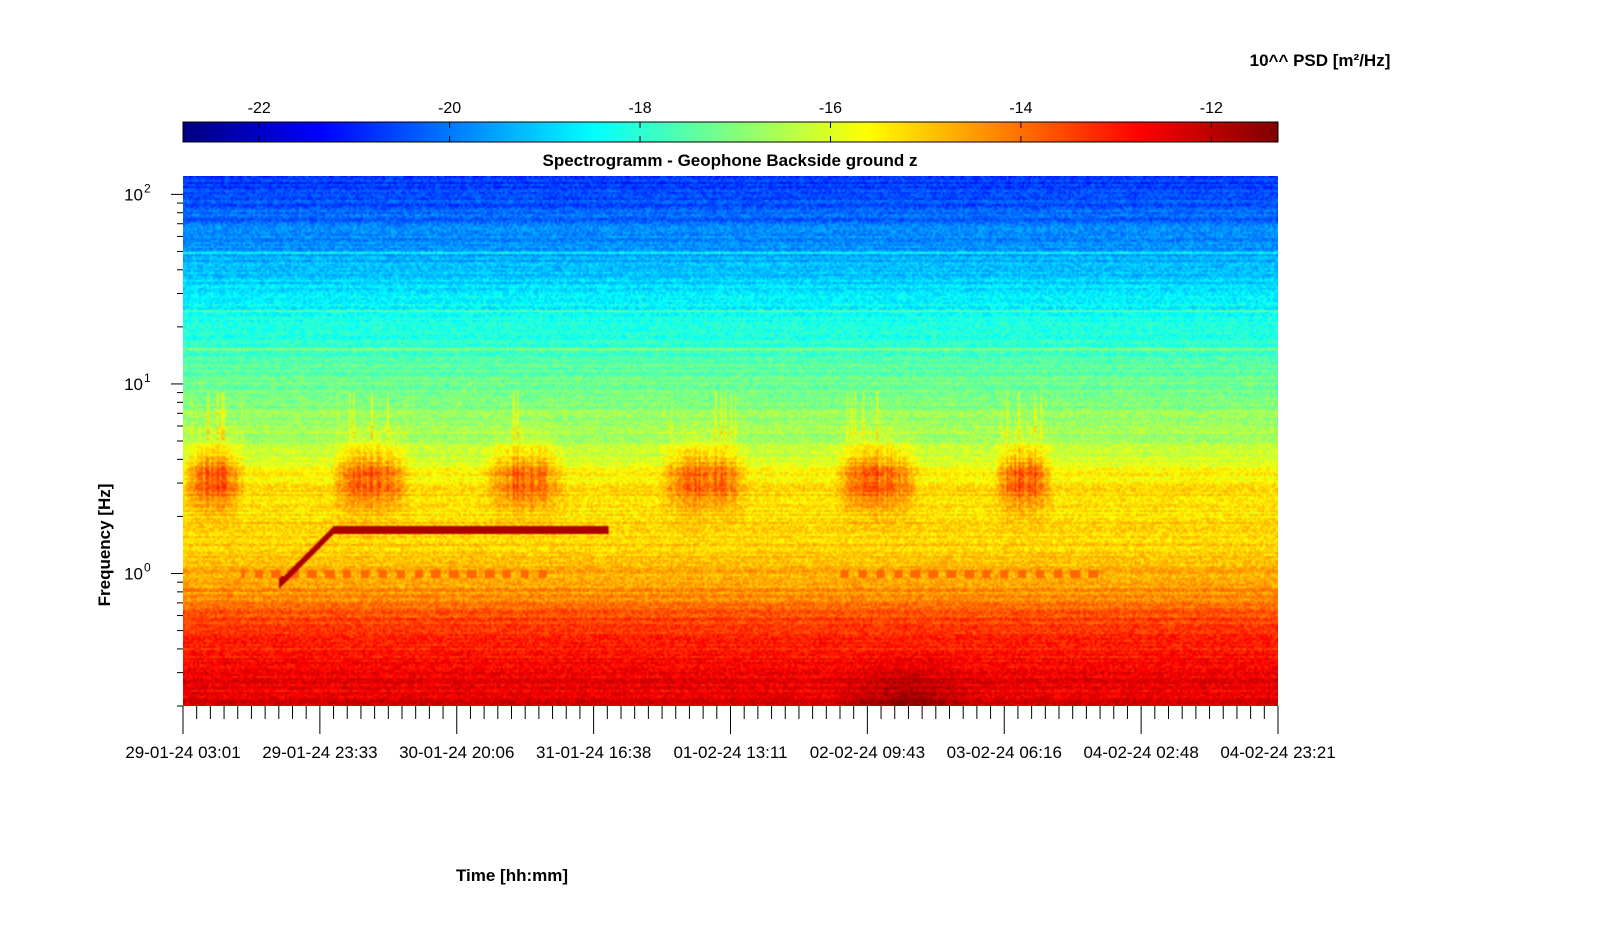 This screenshot has width=1600, height=942. I want to click on colorbar-gradient, so click(730, 132).